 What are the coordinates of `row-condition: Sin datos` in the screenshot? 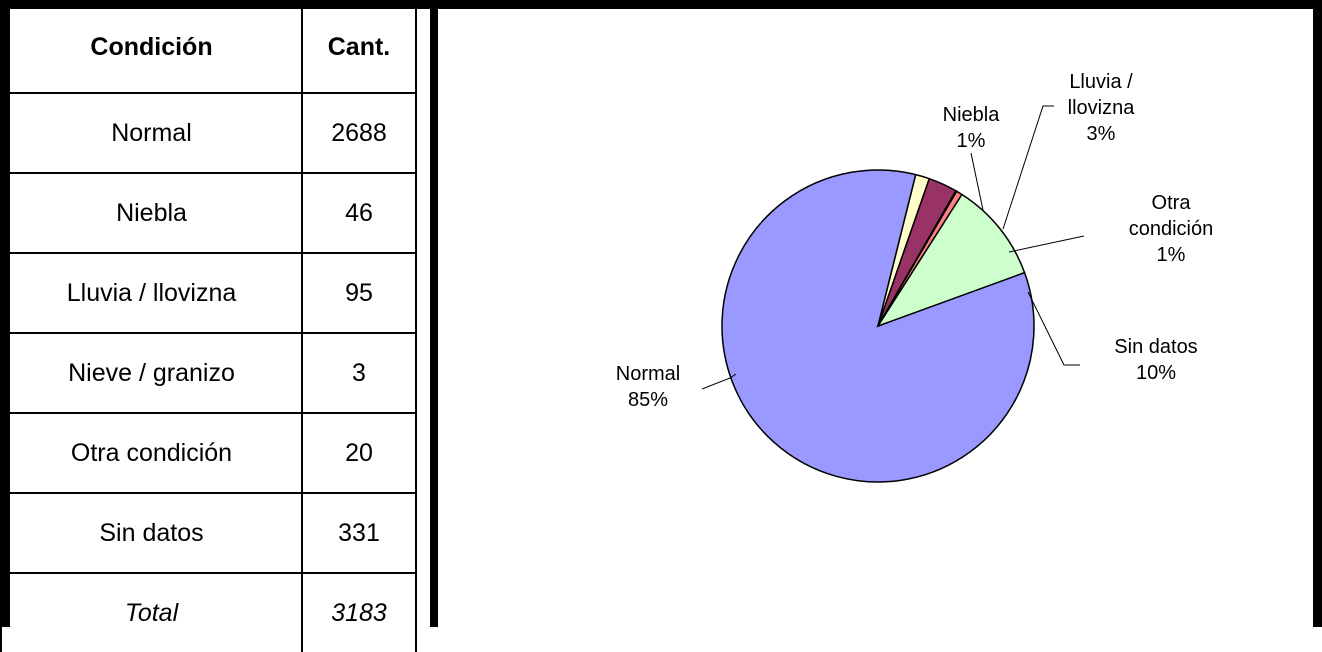 It's located at (151, 533).